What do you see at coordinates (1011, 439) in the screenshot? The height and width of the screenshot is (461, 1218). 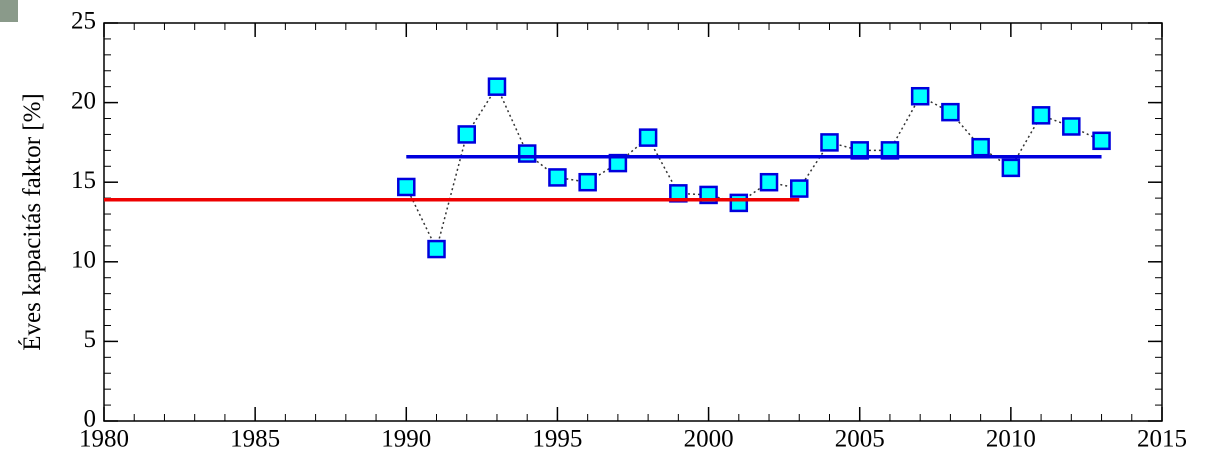 I see `x-tick-label: 2010` at bounding box center [1011, 439].